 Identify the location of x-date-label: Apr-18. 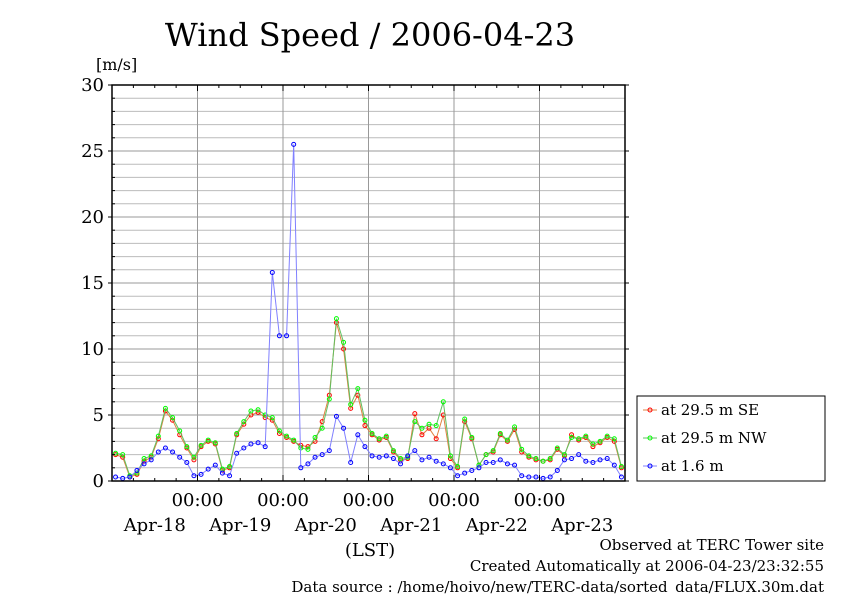
(154, 525).